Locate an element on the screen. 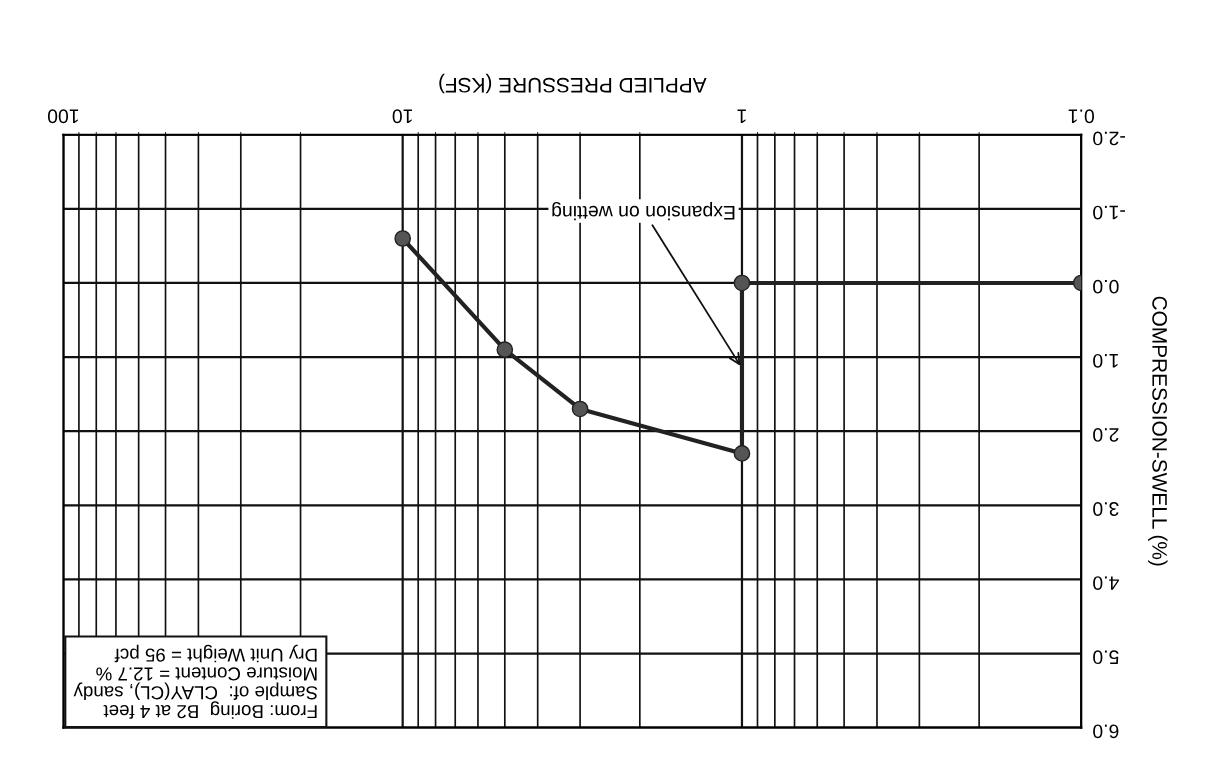 Image resolution: width=1219 pixels, height=770 pixels. annotation: Expansion on wetting is located at coordinates (643, 211).